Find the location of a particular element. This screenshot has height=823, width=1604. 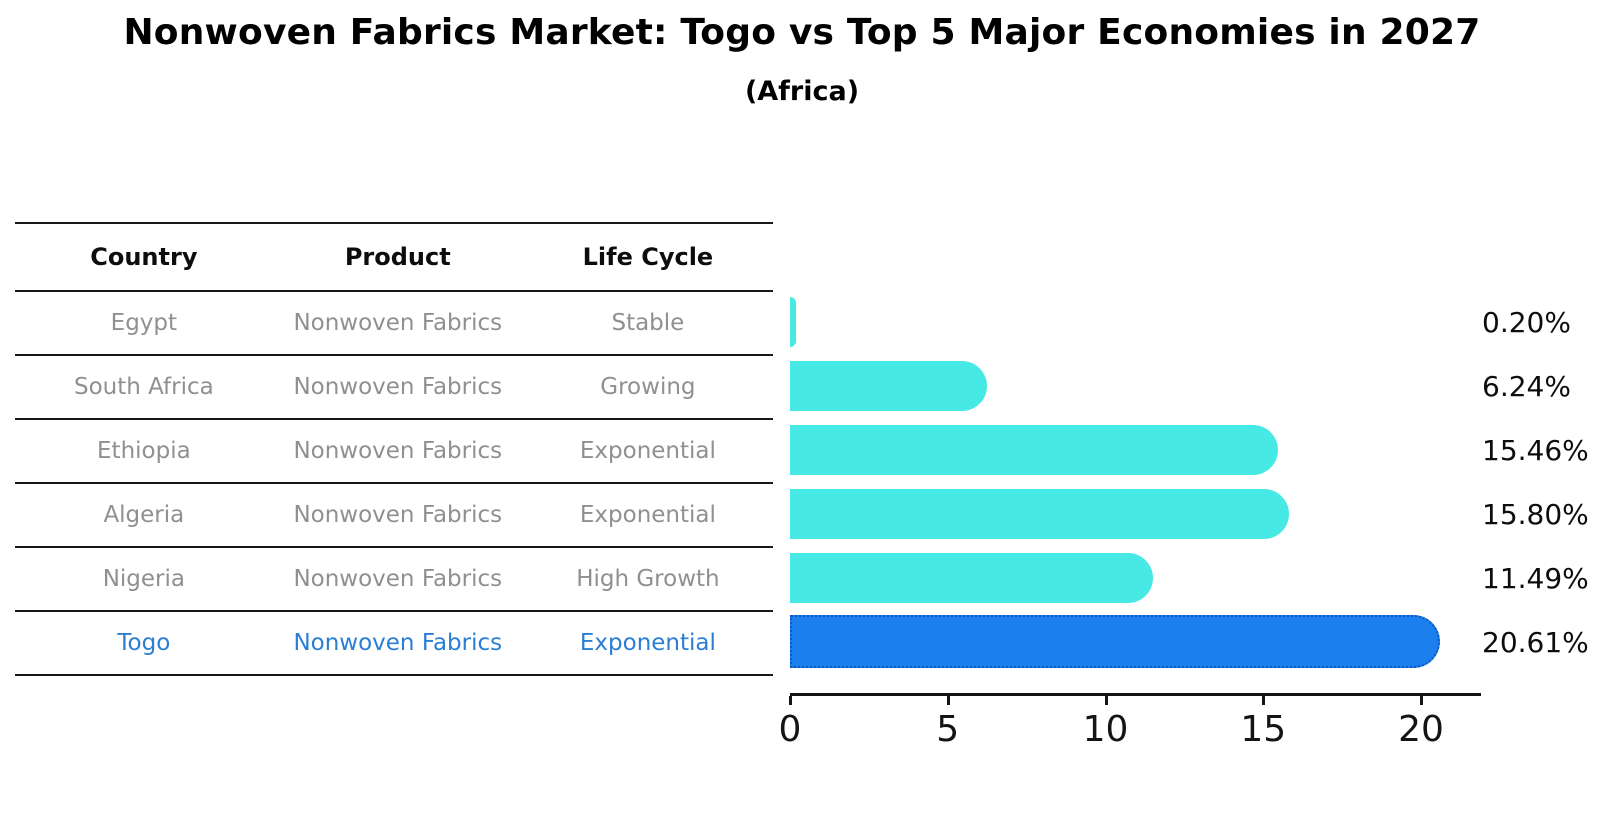

bar-value-label: 15.80% is located at coordinates (1535, 514).